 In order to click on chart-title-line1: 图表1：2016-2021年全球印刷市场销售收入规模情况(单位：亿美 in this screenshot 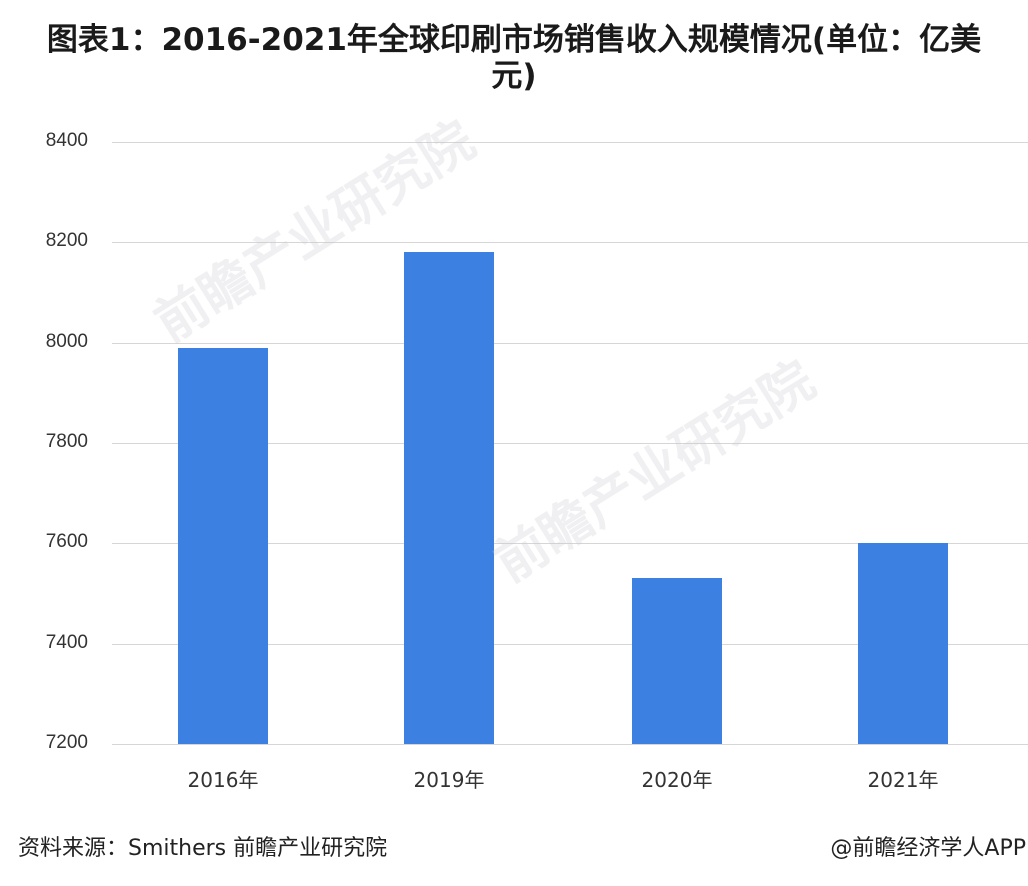, I will do `click(514, 40)`.